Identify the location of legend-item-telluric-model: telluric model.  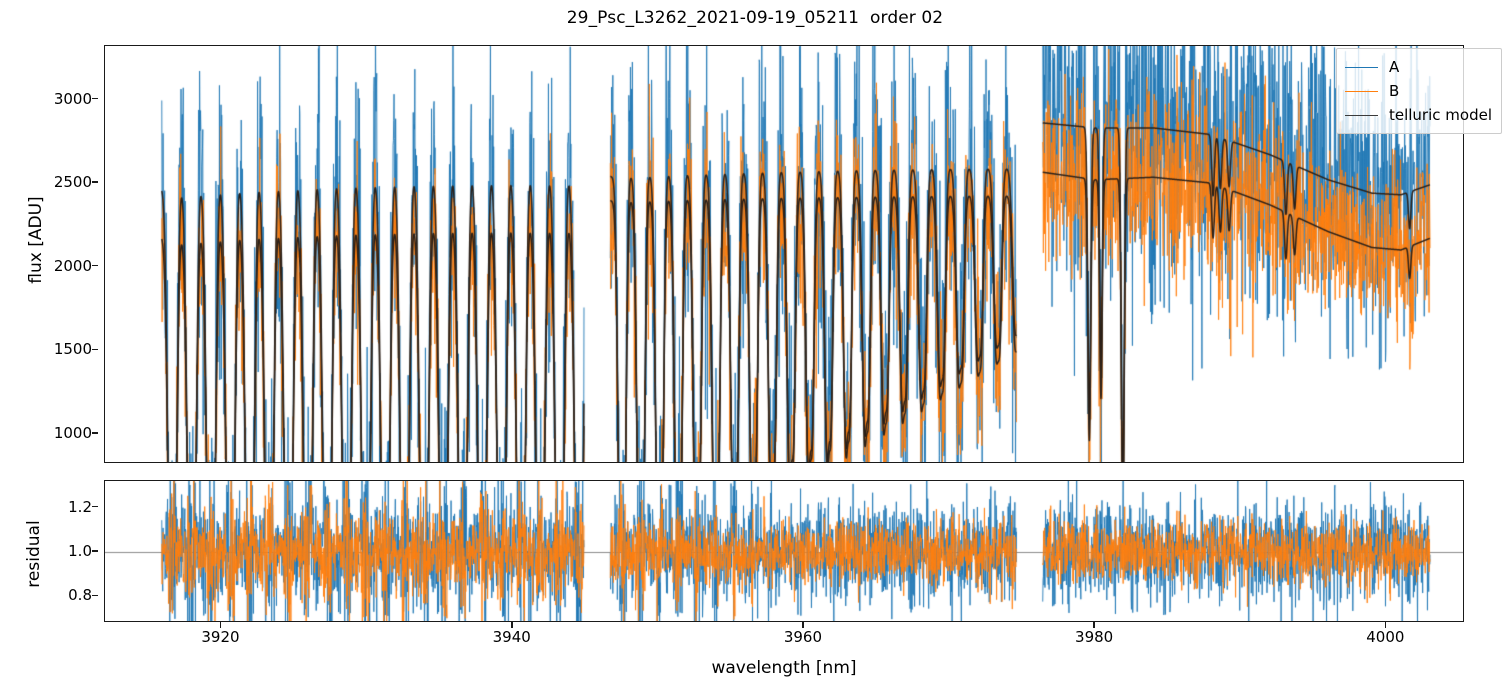
(1418, 115).